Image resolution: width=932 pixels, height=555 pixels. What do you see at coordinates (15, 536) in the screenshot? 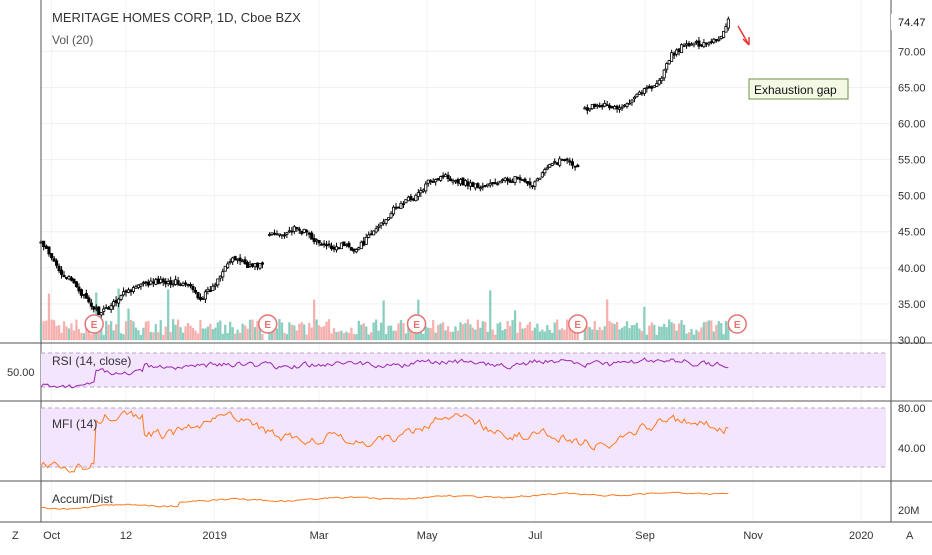
I see `zoom-button: Z` at bounding box center [15, 536].